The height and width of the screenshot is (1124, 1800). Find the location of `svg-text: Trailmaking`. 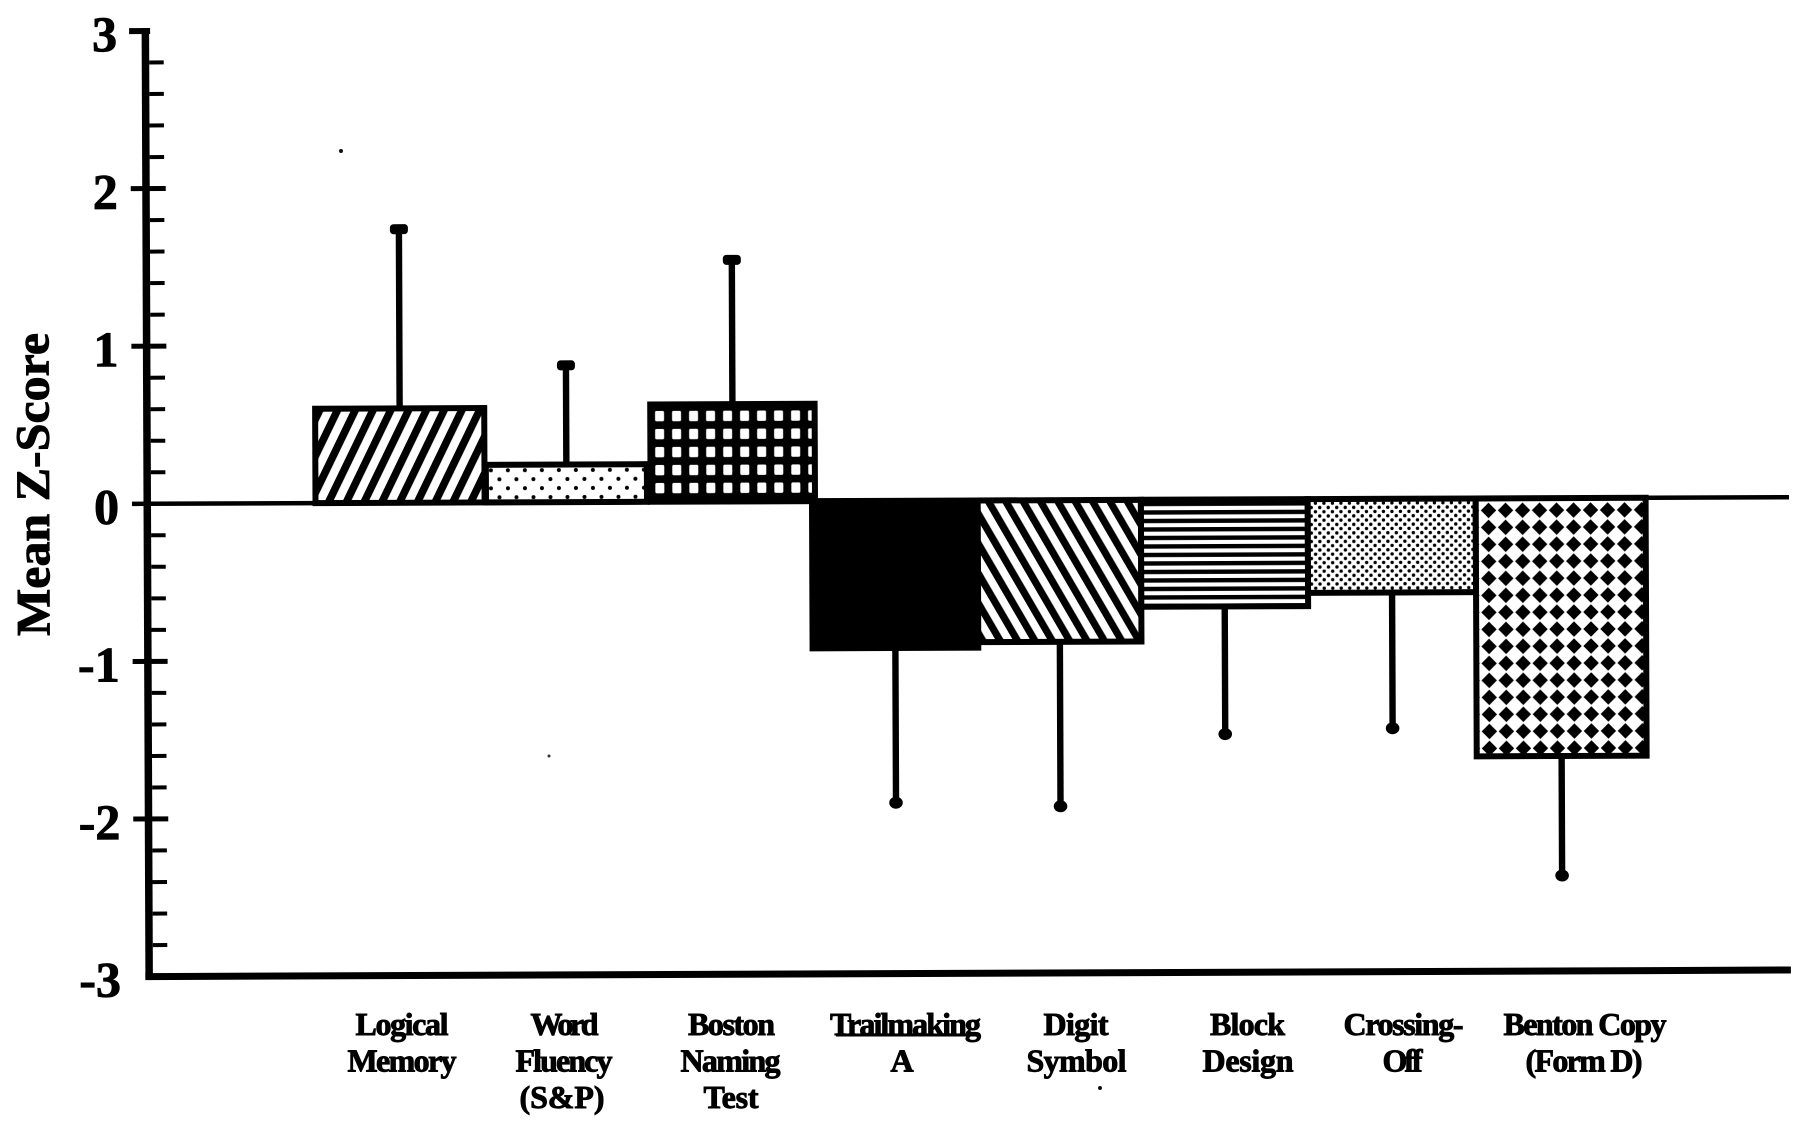

svg-text: Trailmaking is located at coordinates (905, 1024).